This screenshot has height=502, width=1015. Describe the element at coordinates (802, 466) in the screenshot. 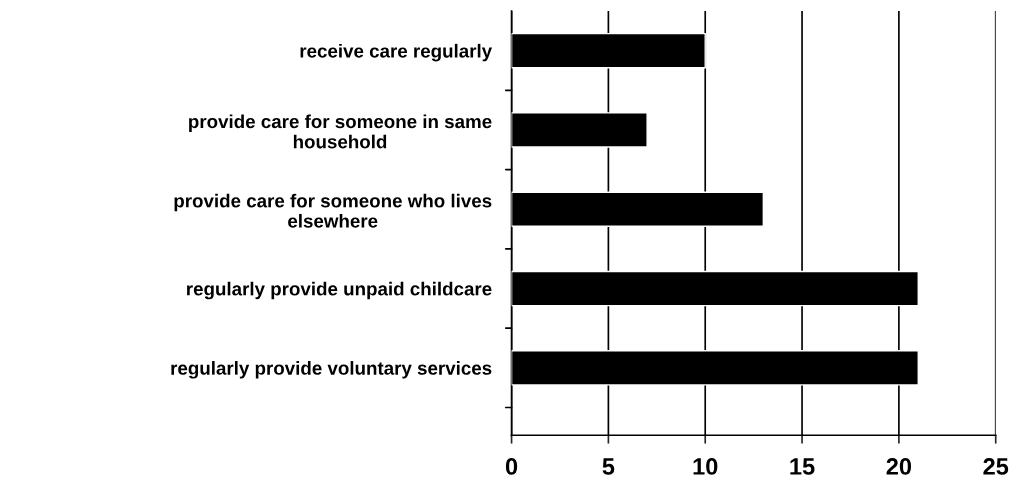

I see `x-tick-label: 15` at that location.